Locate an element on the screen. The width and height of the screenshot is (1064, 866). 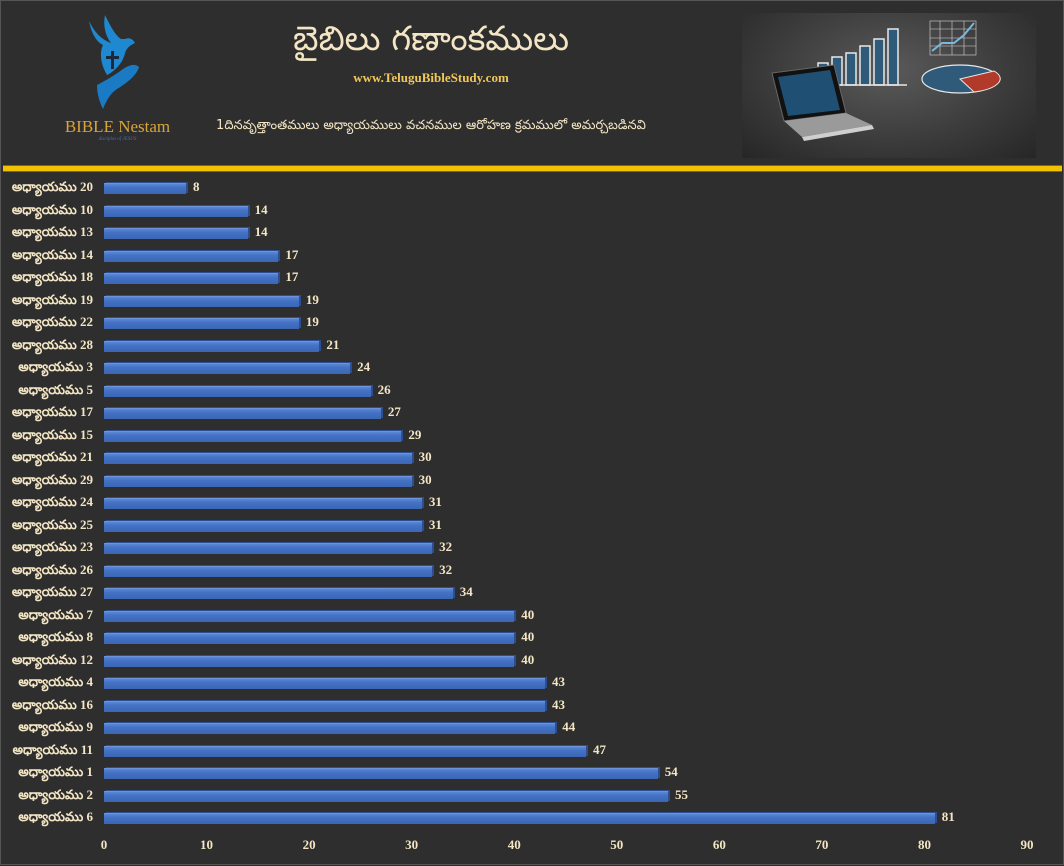
bar-row: అధ్యాయము 13 14 is located at coordinates (532, 232).